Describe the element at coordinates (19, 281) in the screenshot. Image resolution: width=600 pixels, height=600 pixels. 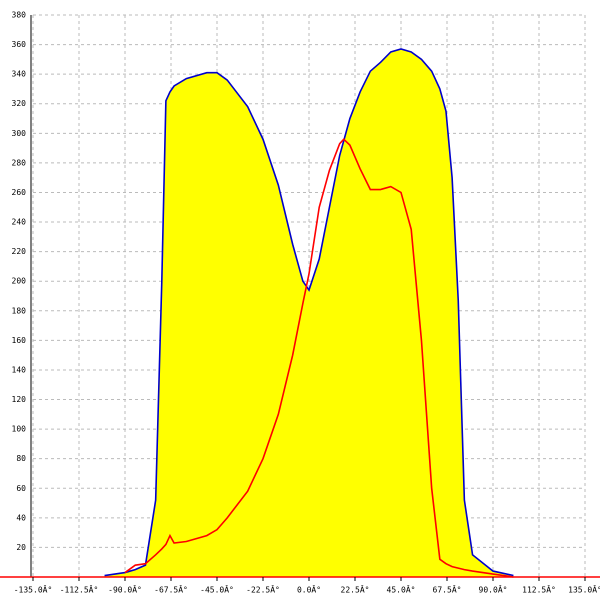
I see `y-tick-label: 200` at that location.